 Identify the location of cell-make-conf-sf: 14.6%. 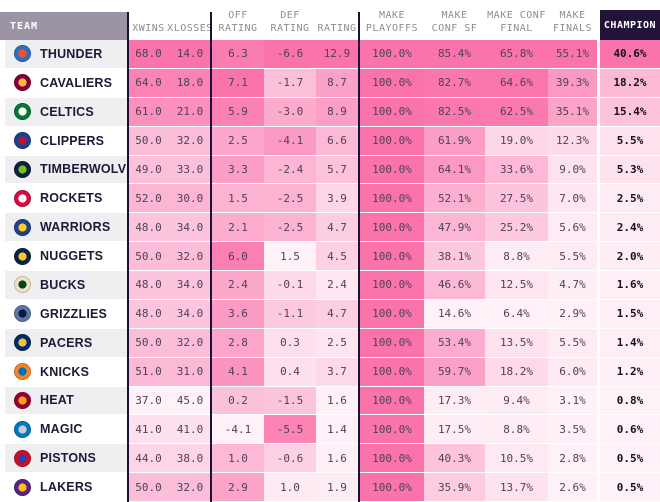
(454, 314).